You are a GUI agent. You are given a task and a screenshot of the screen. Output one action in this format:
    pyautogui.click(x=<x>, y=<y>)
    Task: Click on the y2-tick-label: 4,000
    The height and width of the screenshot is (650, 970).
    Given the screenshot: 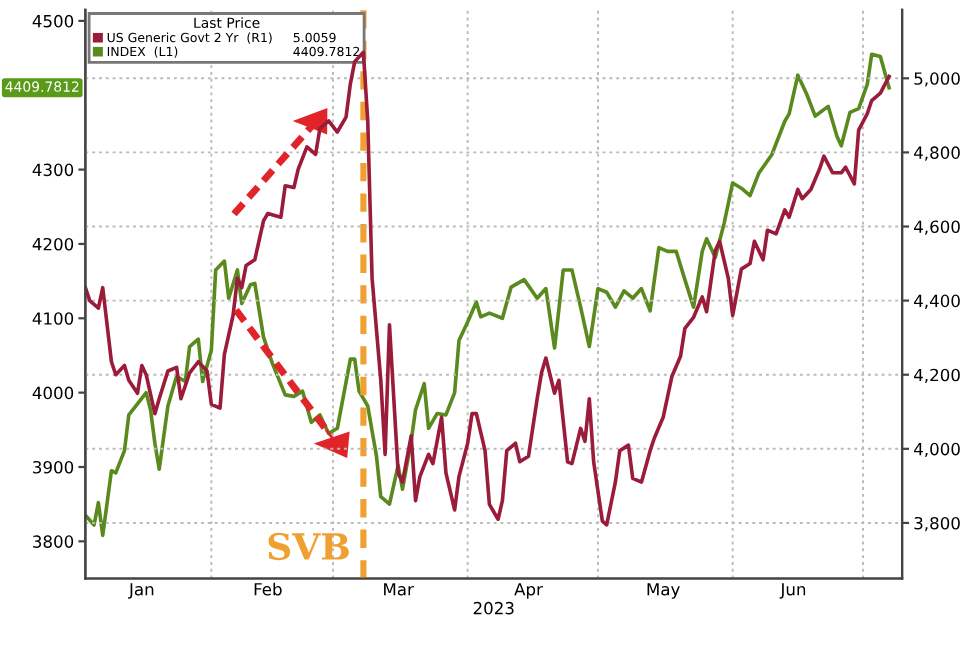 What is the action you would take?
    pyautogui.click(x=937, y=450)
    